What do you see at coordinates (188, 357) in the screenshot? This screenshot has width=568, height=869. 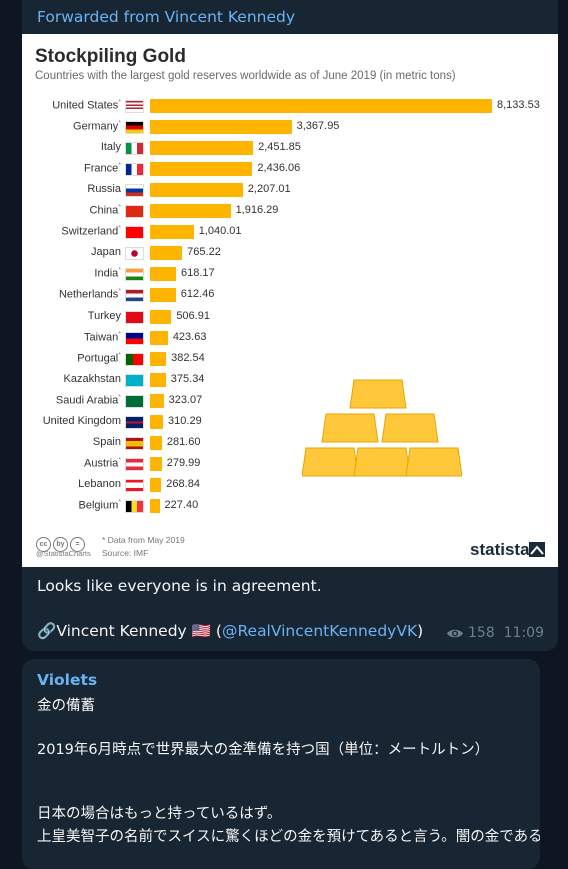 I see `value-label: 382.54` at bounding box center [188, 357].